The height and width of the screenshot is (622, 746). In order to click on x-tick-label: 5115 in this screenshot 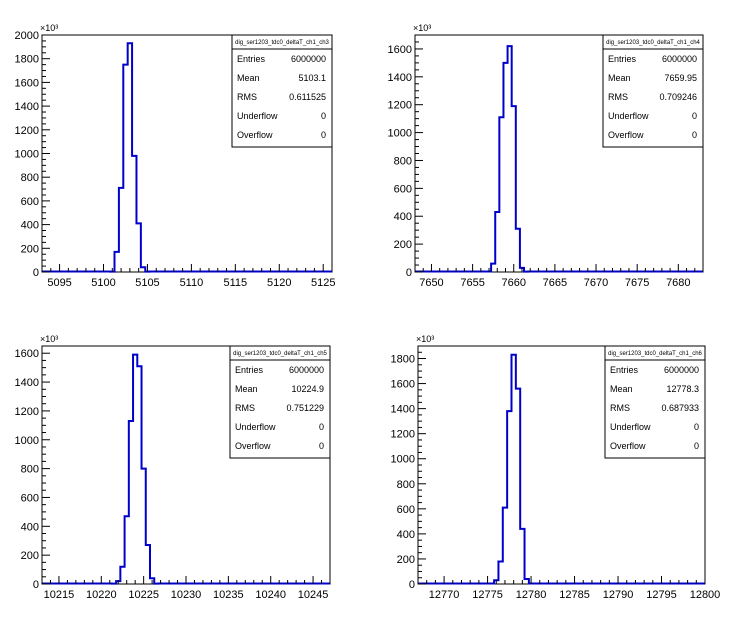, I will do `click(236, 283)`.